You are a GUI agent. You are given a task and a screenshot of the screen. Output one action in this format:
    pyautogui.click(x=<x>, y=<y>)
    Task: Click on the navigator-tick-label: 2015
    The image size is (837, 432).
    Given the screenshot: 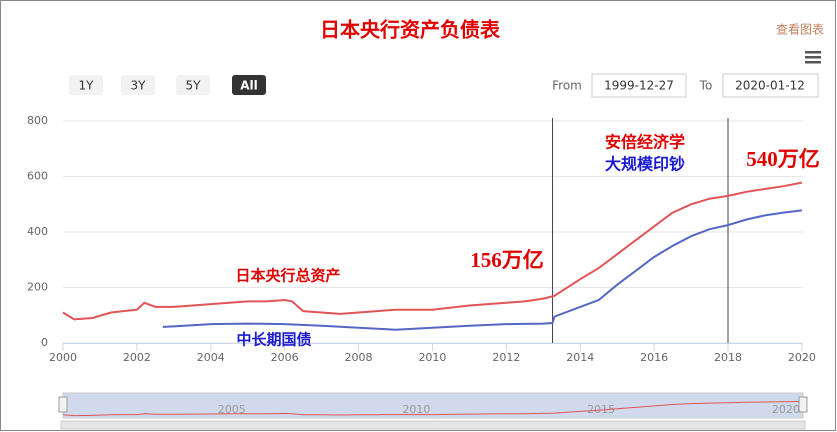 What is the action you would take?
    pyautogui.click(x=601, y=409)
    